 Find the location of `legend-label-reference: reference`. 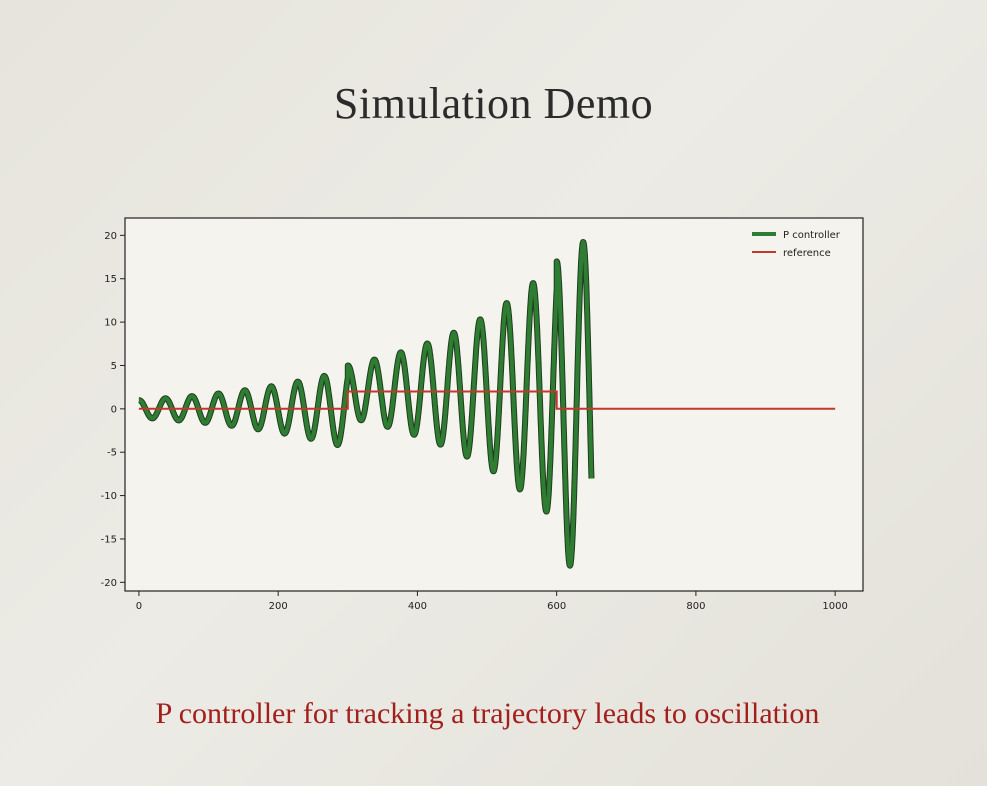

legend-label-reference: reference is located at coordinates (807, 253).